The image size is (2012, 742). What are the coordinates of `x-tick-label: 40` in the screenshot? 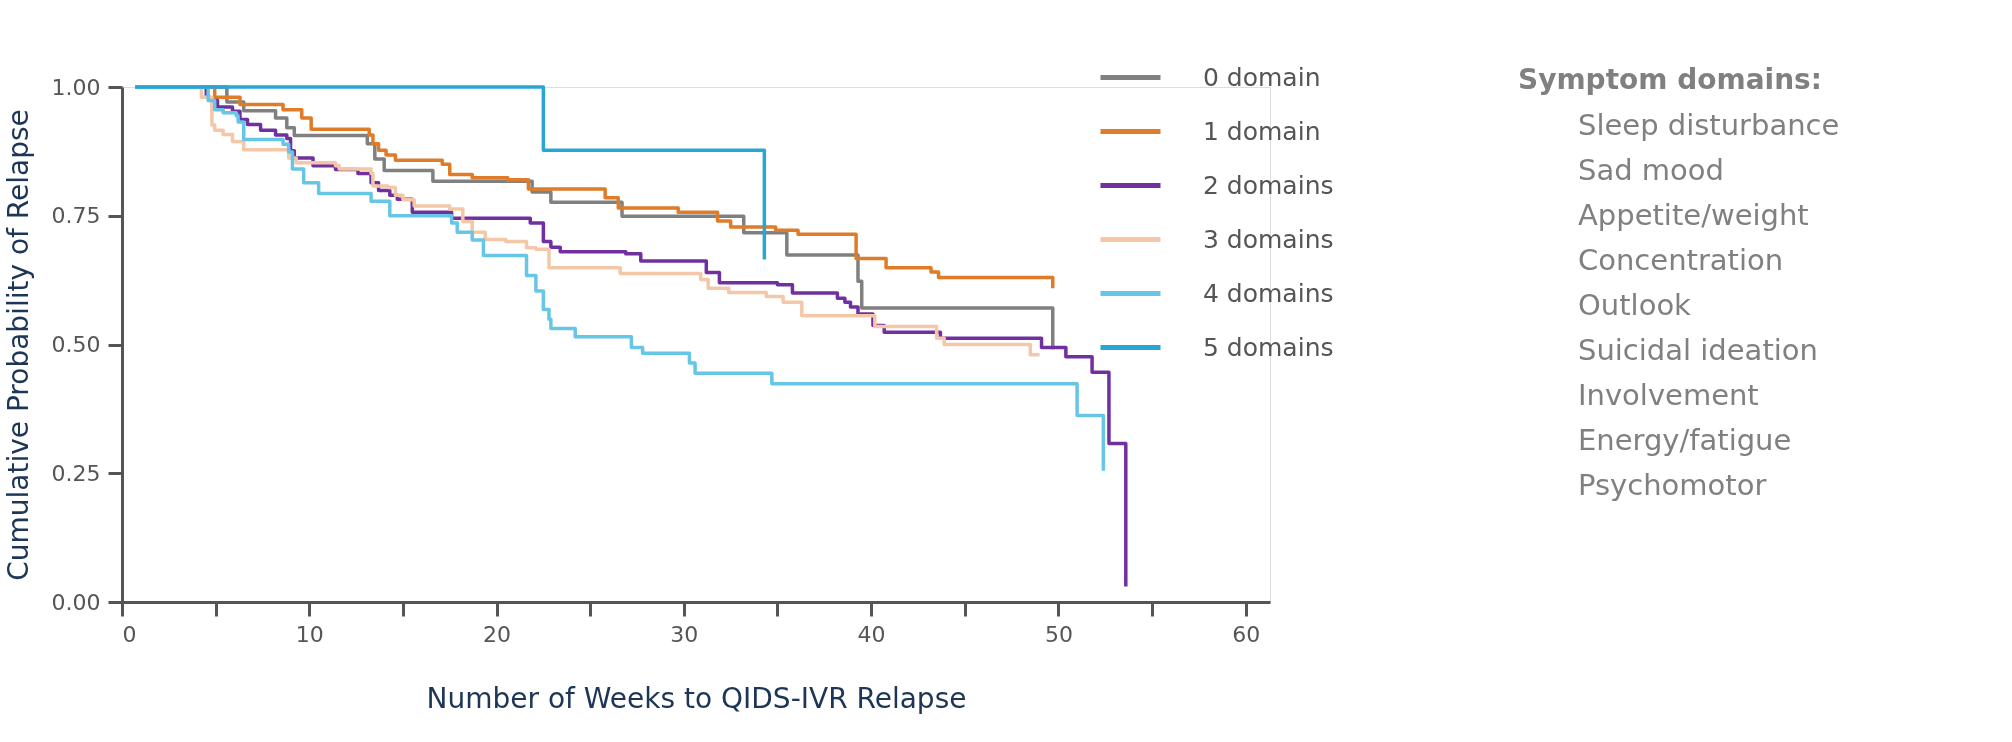 It's located at (871, 634).